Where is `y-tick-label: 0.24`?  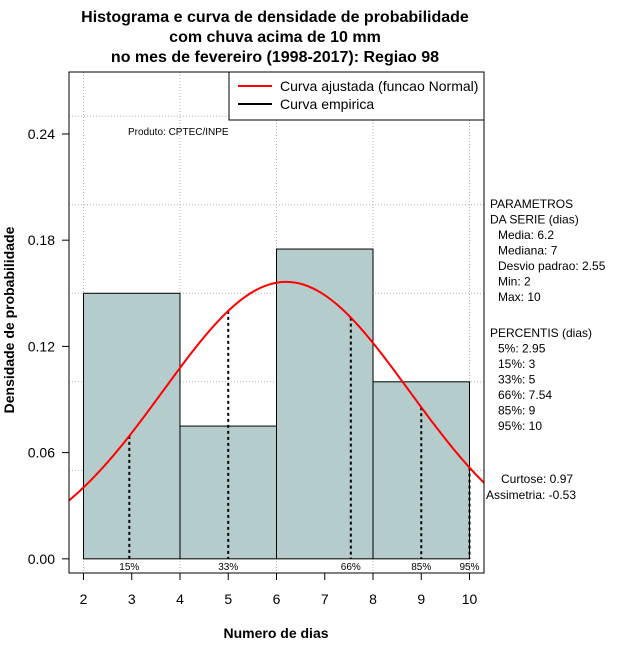
y-tick-label: 0.24 is located at coordinates (41, 134).